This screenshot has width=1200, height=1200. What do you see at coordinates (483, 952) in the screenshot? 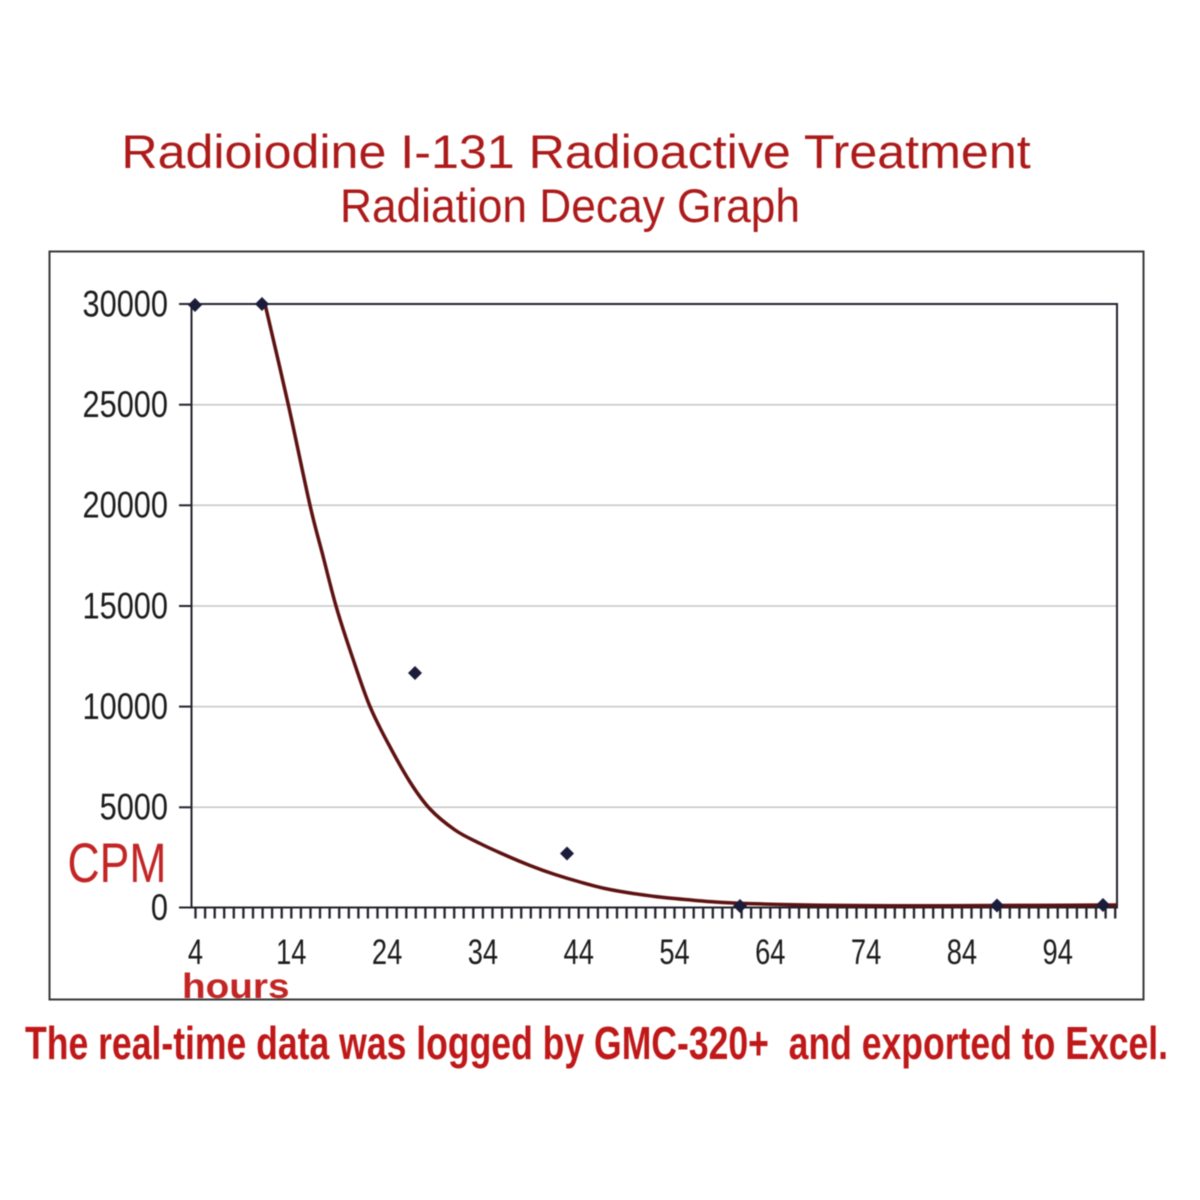
I see `svg-text: 34` at bounding box center [483, 952].